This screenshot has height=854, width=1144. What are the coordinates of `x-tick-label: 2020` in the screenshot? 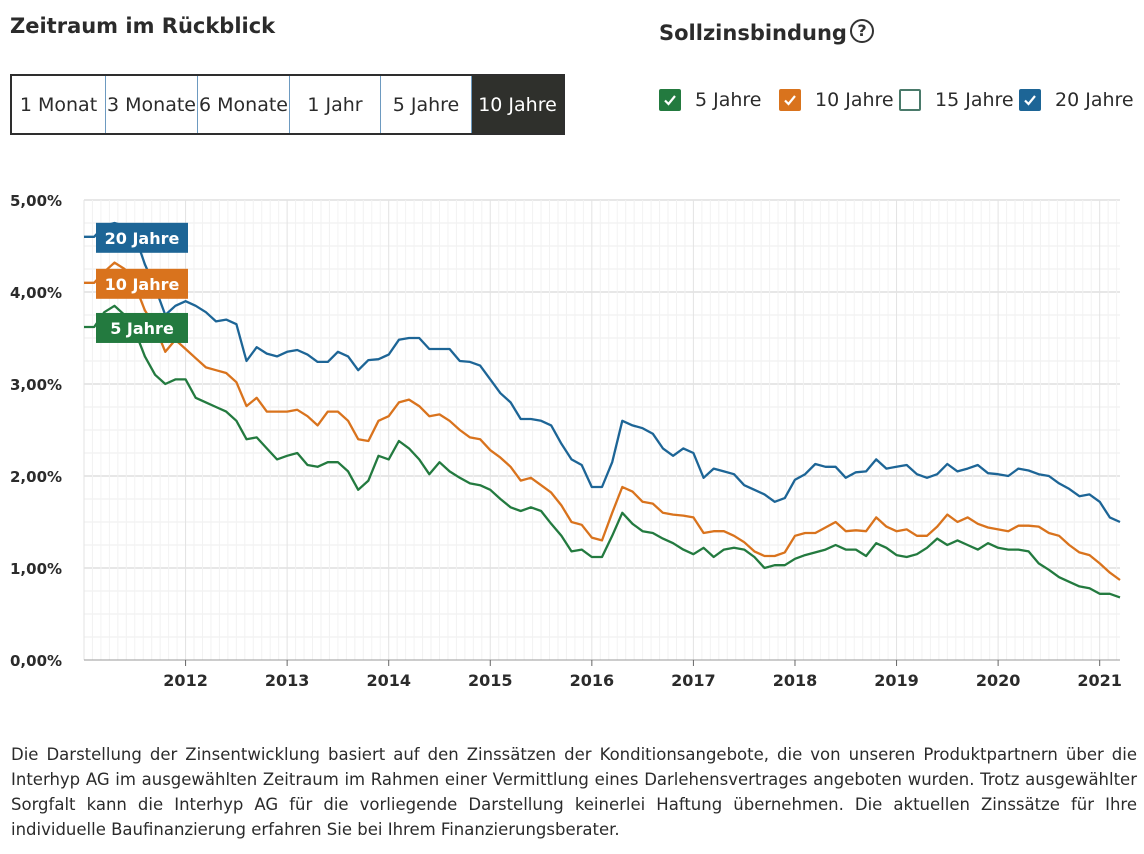 It's located at (998, 680).